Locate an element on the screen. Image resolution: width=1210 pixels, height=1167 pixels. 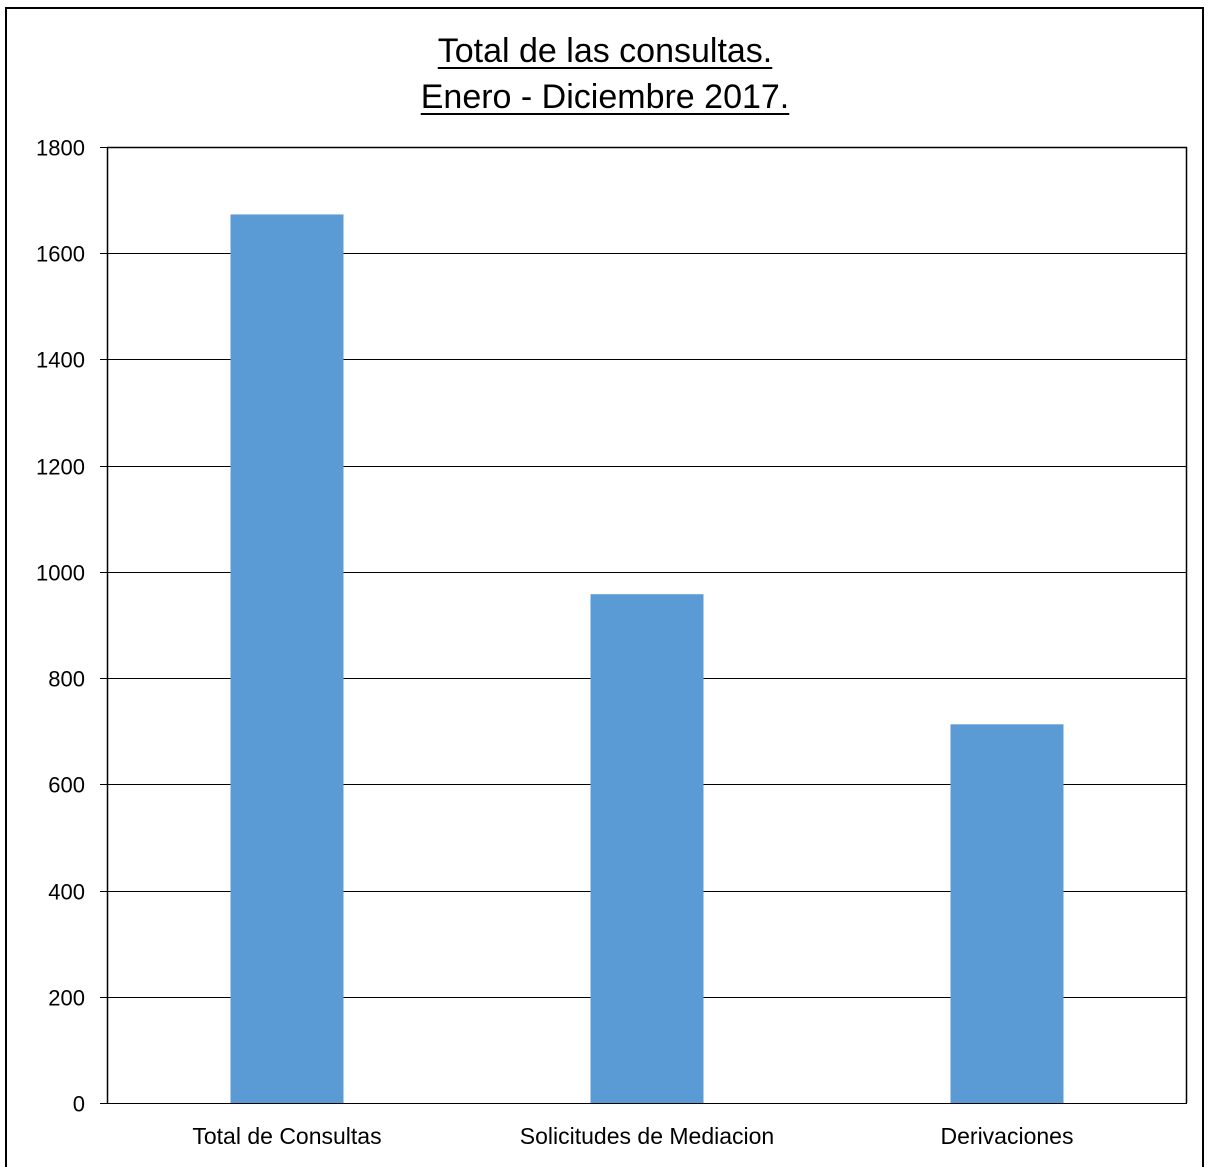
y-tick-label: 800 is located at coordinates (66, 679).